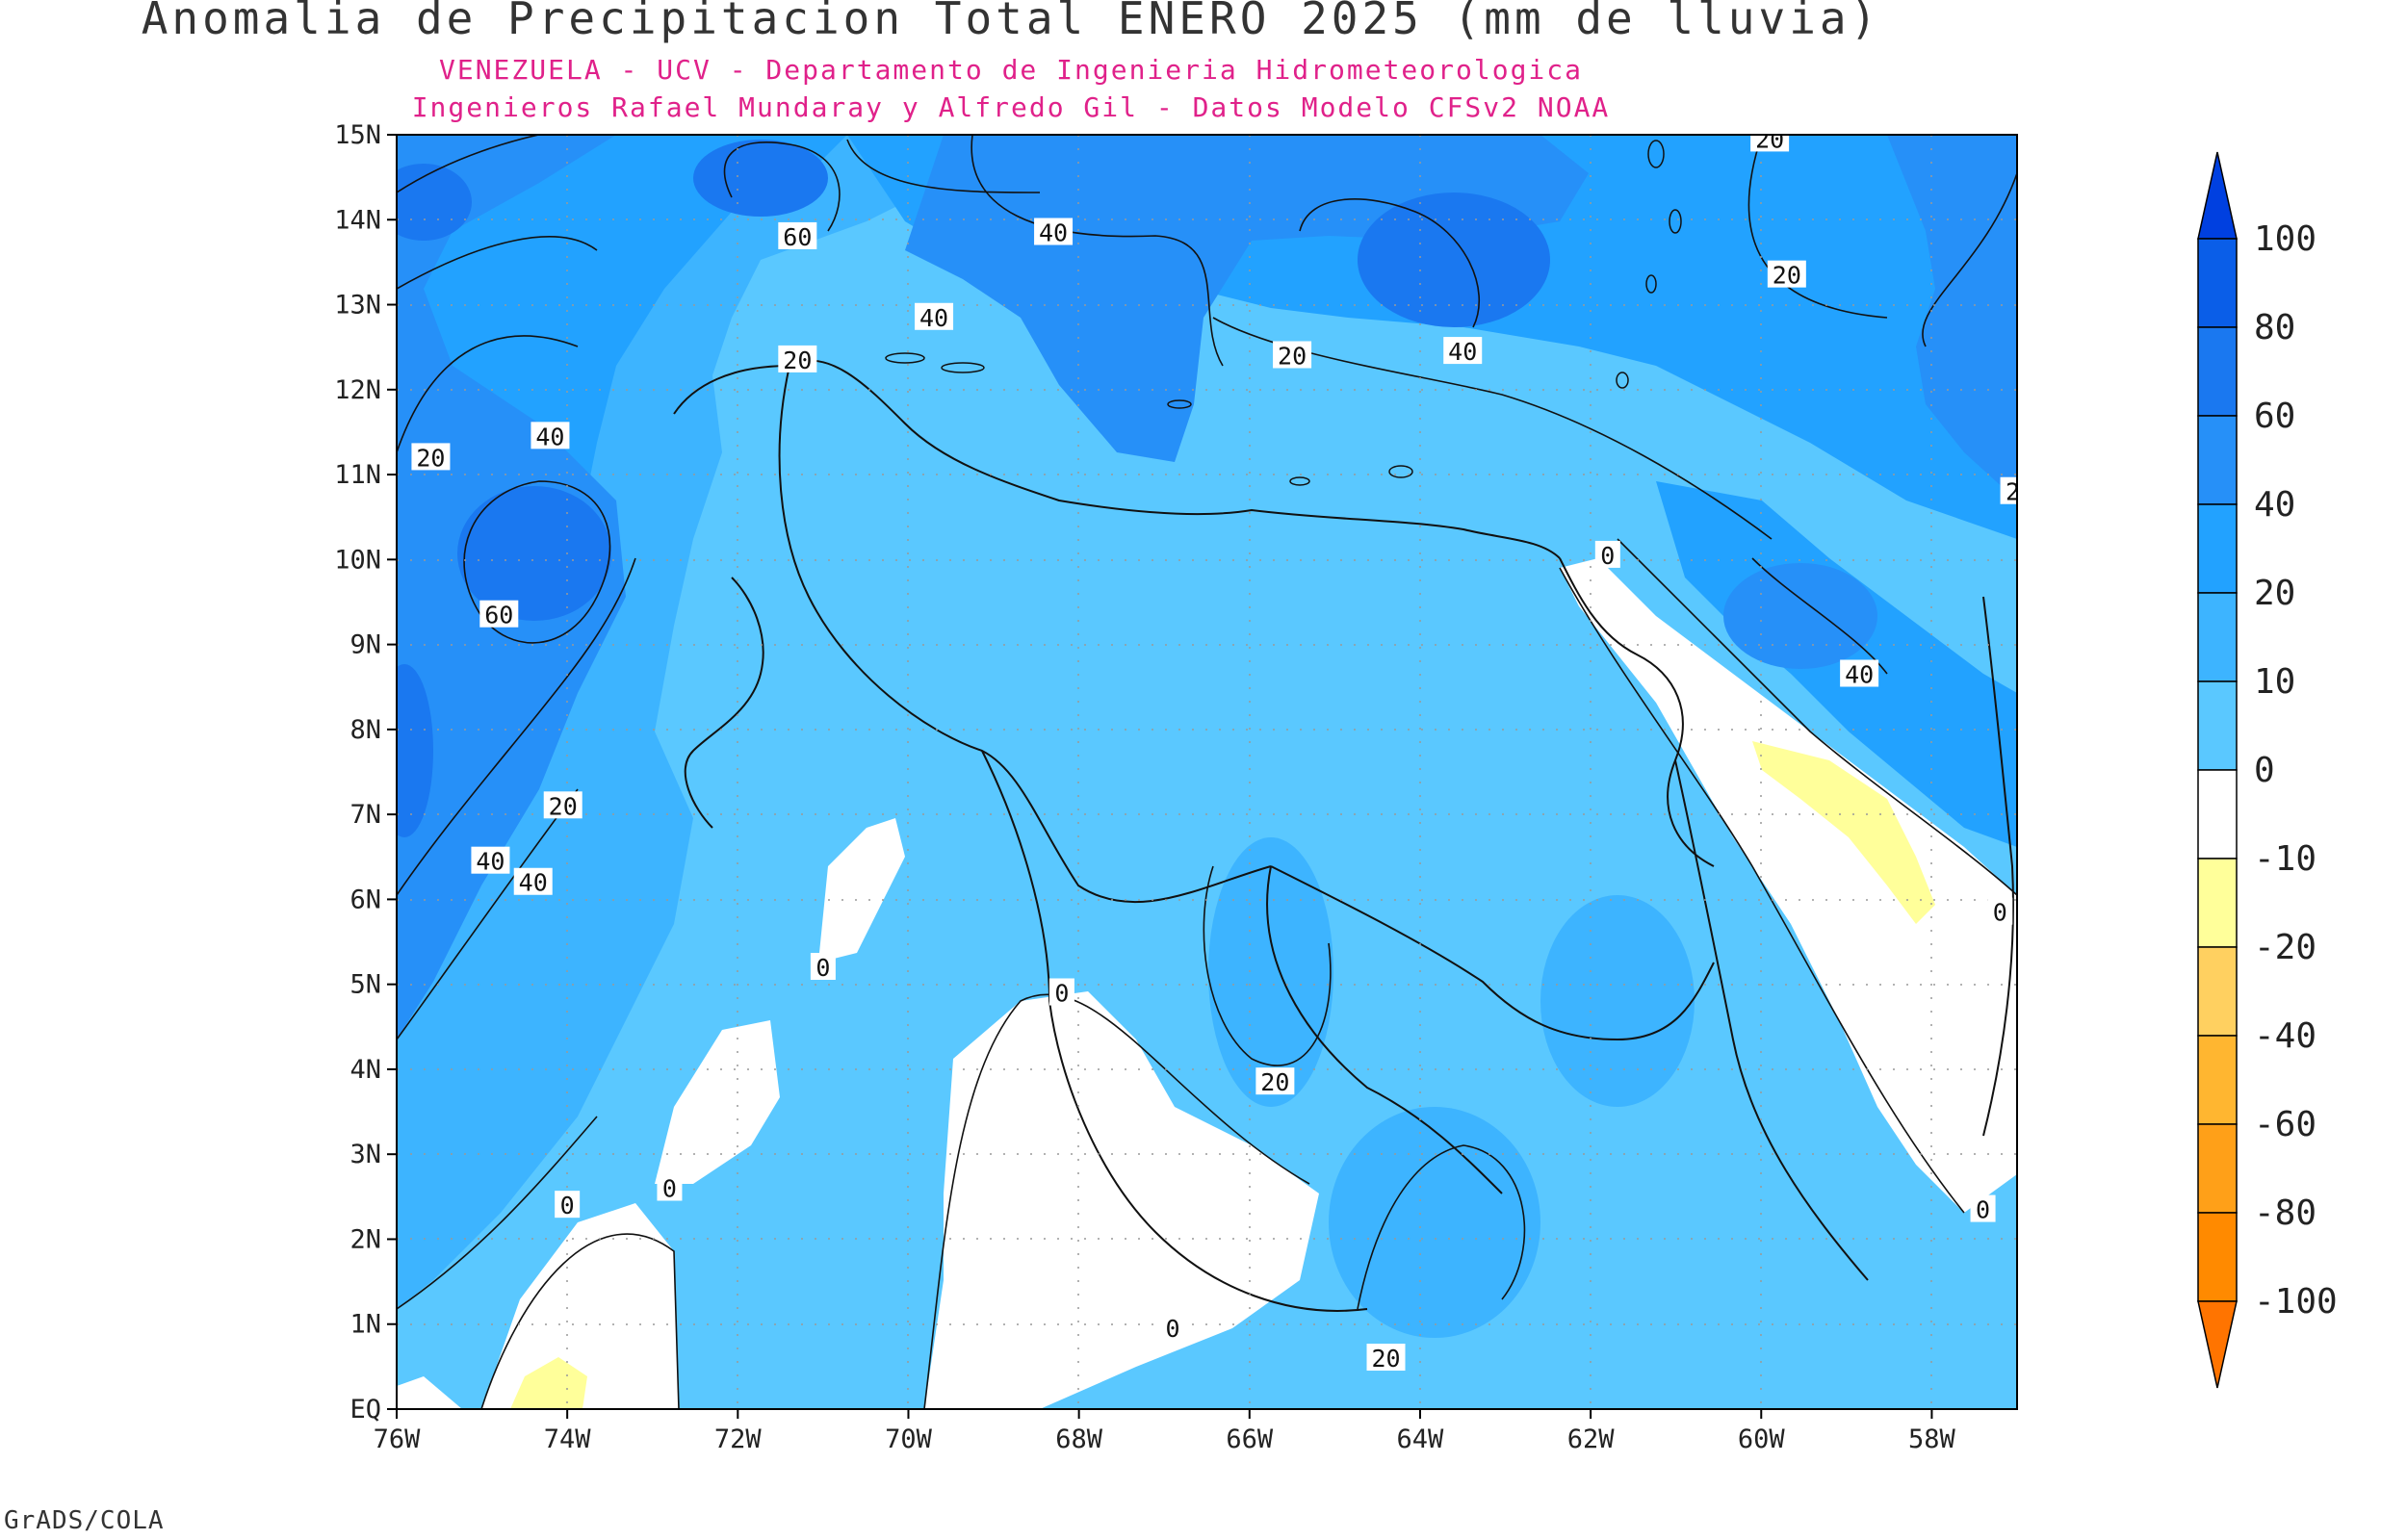 The height and width of the screenshot is (1540, 2407). I want to click on field-10-guiana, so click(1617, 1001).